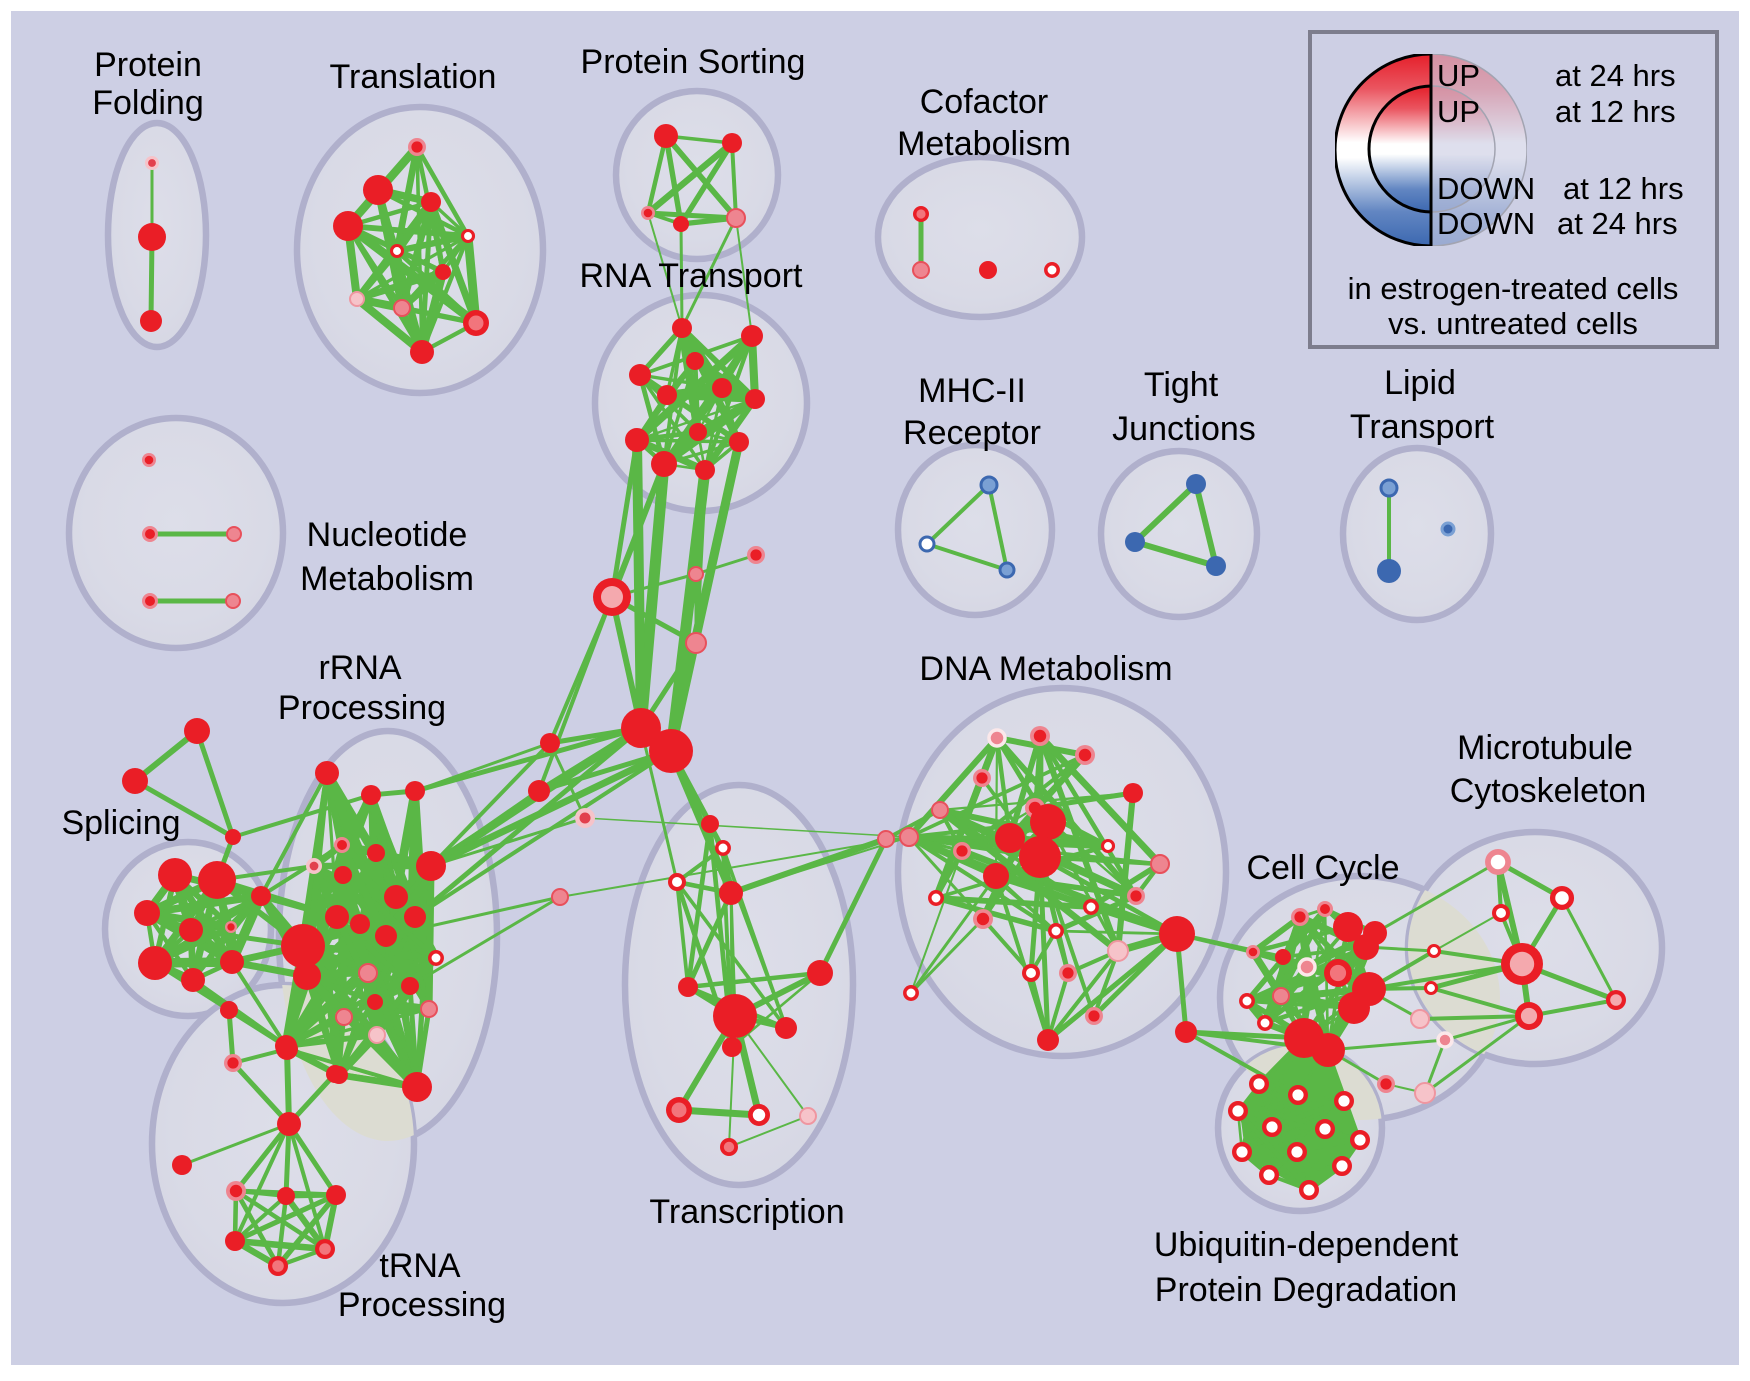  Describe the element at coordinates (972, 391) in the screenshot. I see `svg-text: MHC-II` at that location.